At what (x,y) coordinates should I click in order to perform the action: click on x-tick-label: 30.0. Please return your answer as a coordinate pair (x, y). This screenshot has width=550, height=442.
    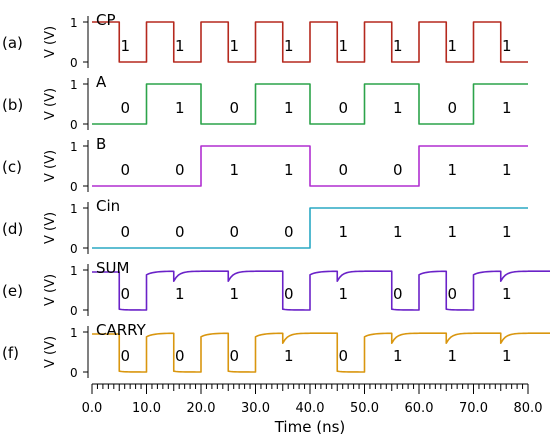
    Looking at the image, I should click on (255, 408).